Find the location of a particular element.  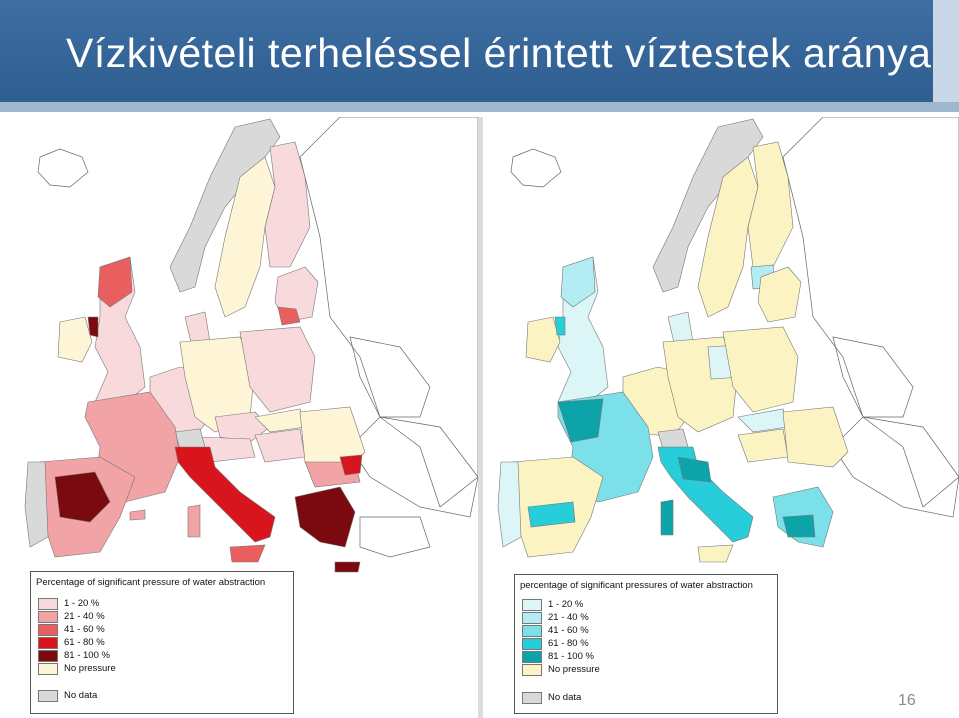

iceland is located at coordinates (63, 168).